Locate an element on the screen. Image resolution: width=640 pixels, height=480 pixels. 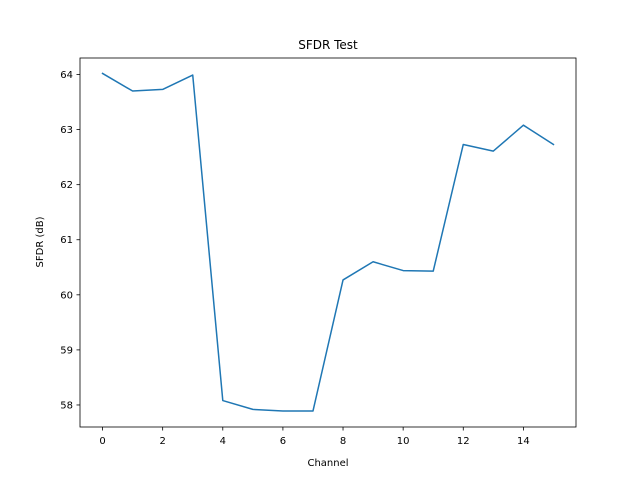
y-tick-label: 60 is located at coordinates (66, 295).